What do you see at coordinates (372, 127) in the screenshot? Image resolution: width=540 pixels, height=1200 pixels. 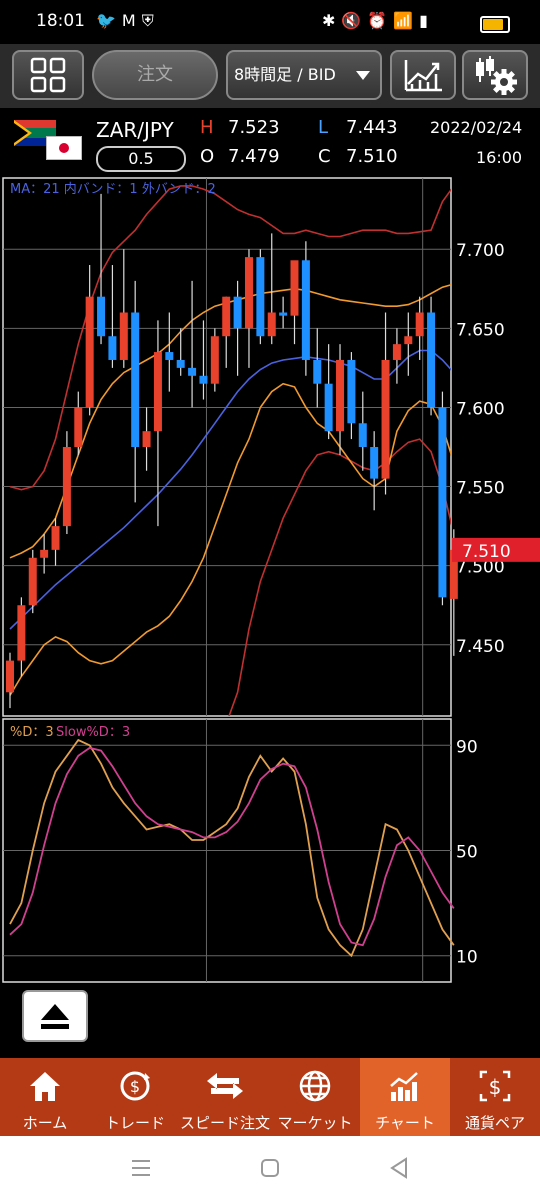 I see `low-value: 7.443` at bounding box center [372, 127].